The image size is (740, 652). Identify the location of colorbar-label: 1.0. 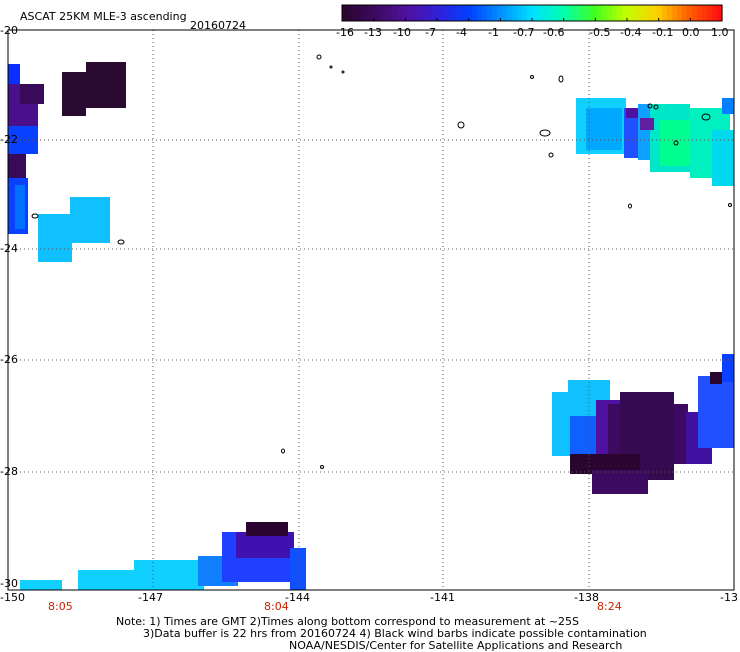
(720, 32).